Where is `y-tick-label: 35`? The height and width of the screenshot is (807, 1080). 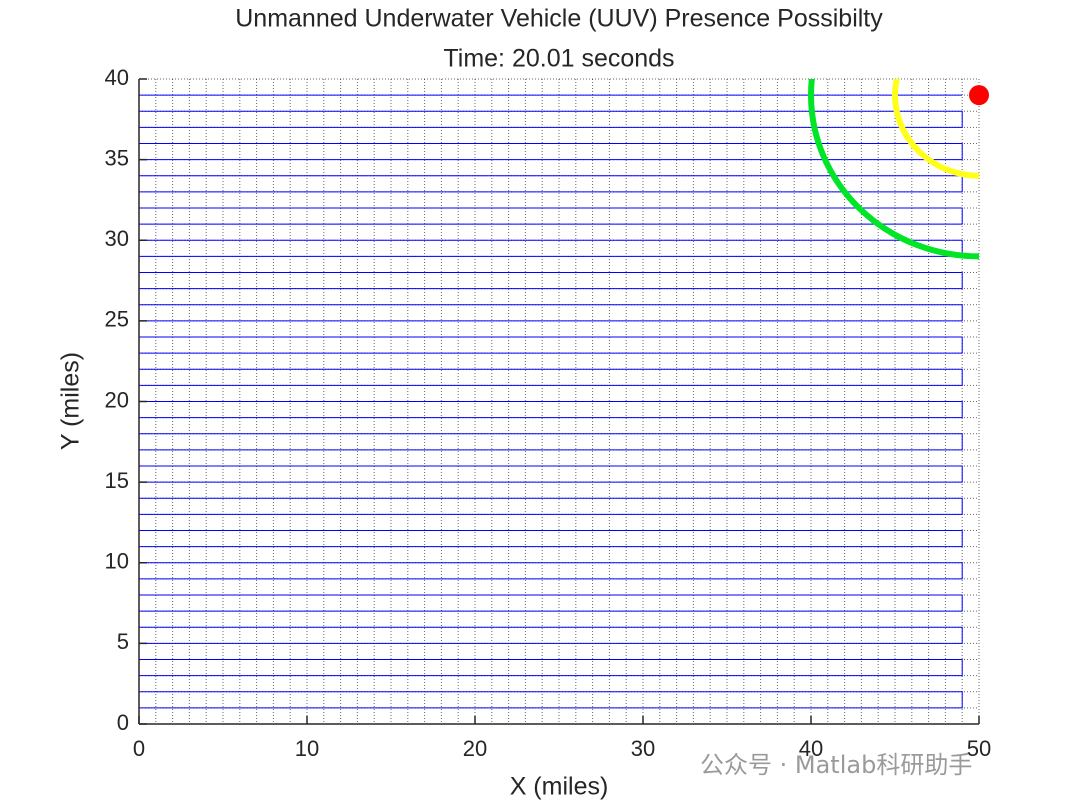
y-tick-label: 35 is located at coordinates (117, 157).